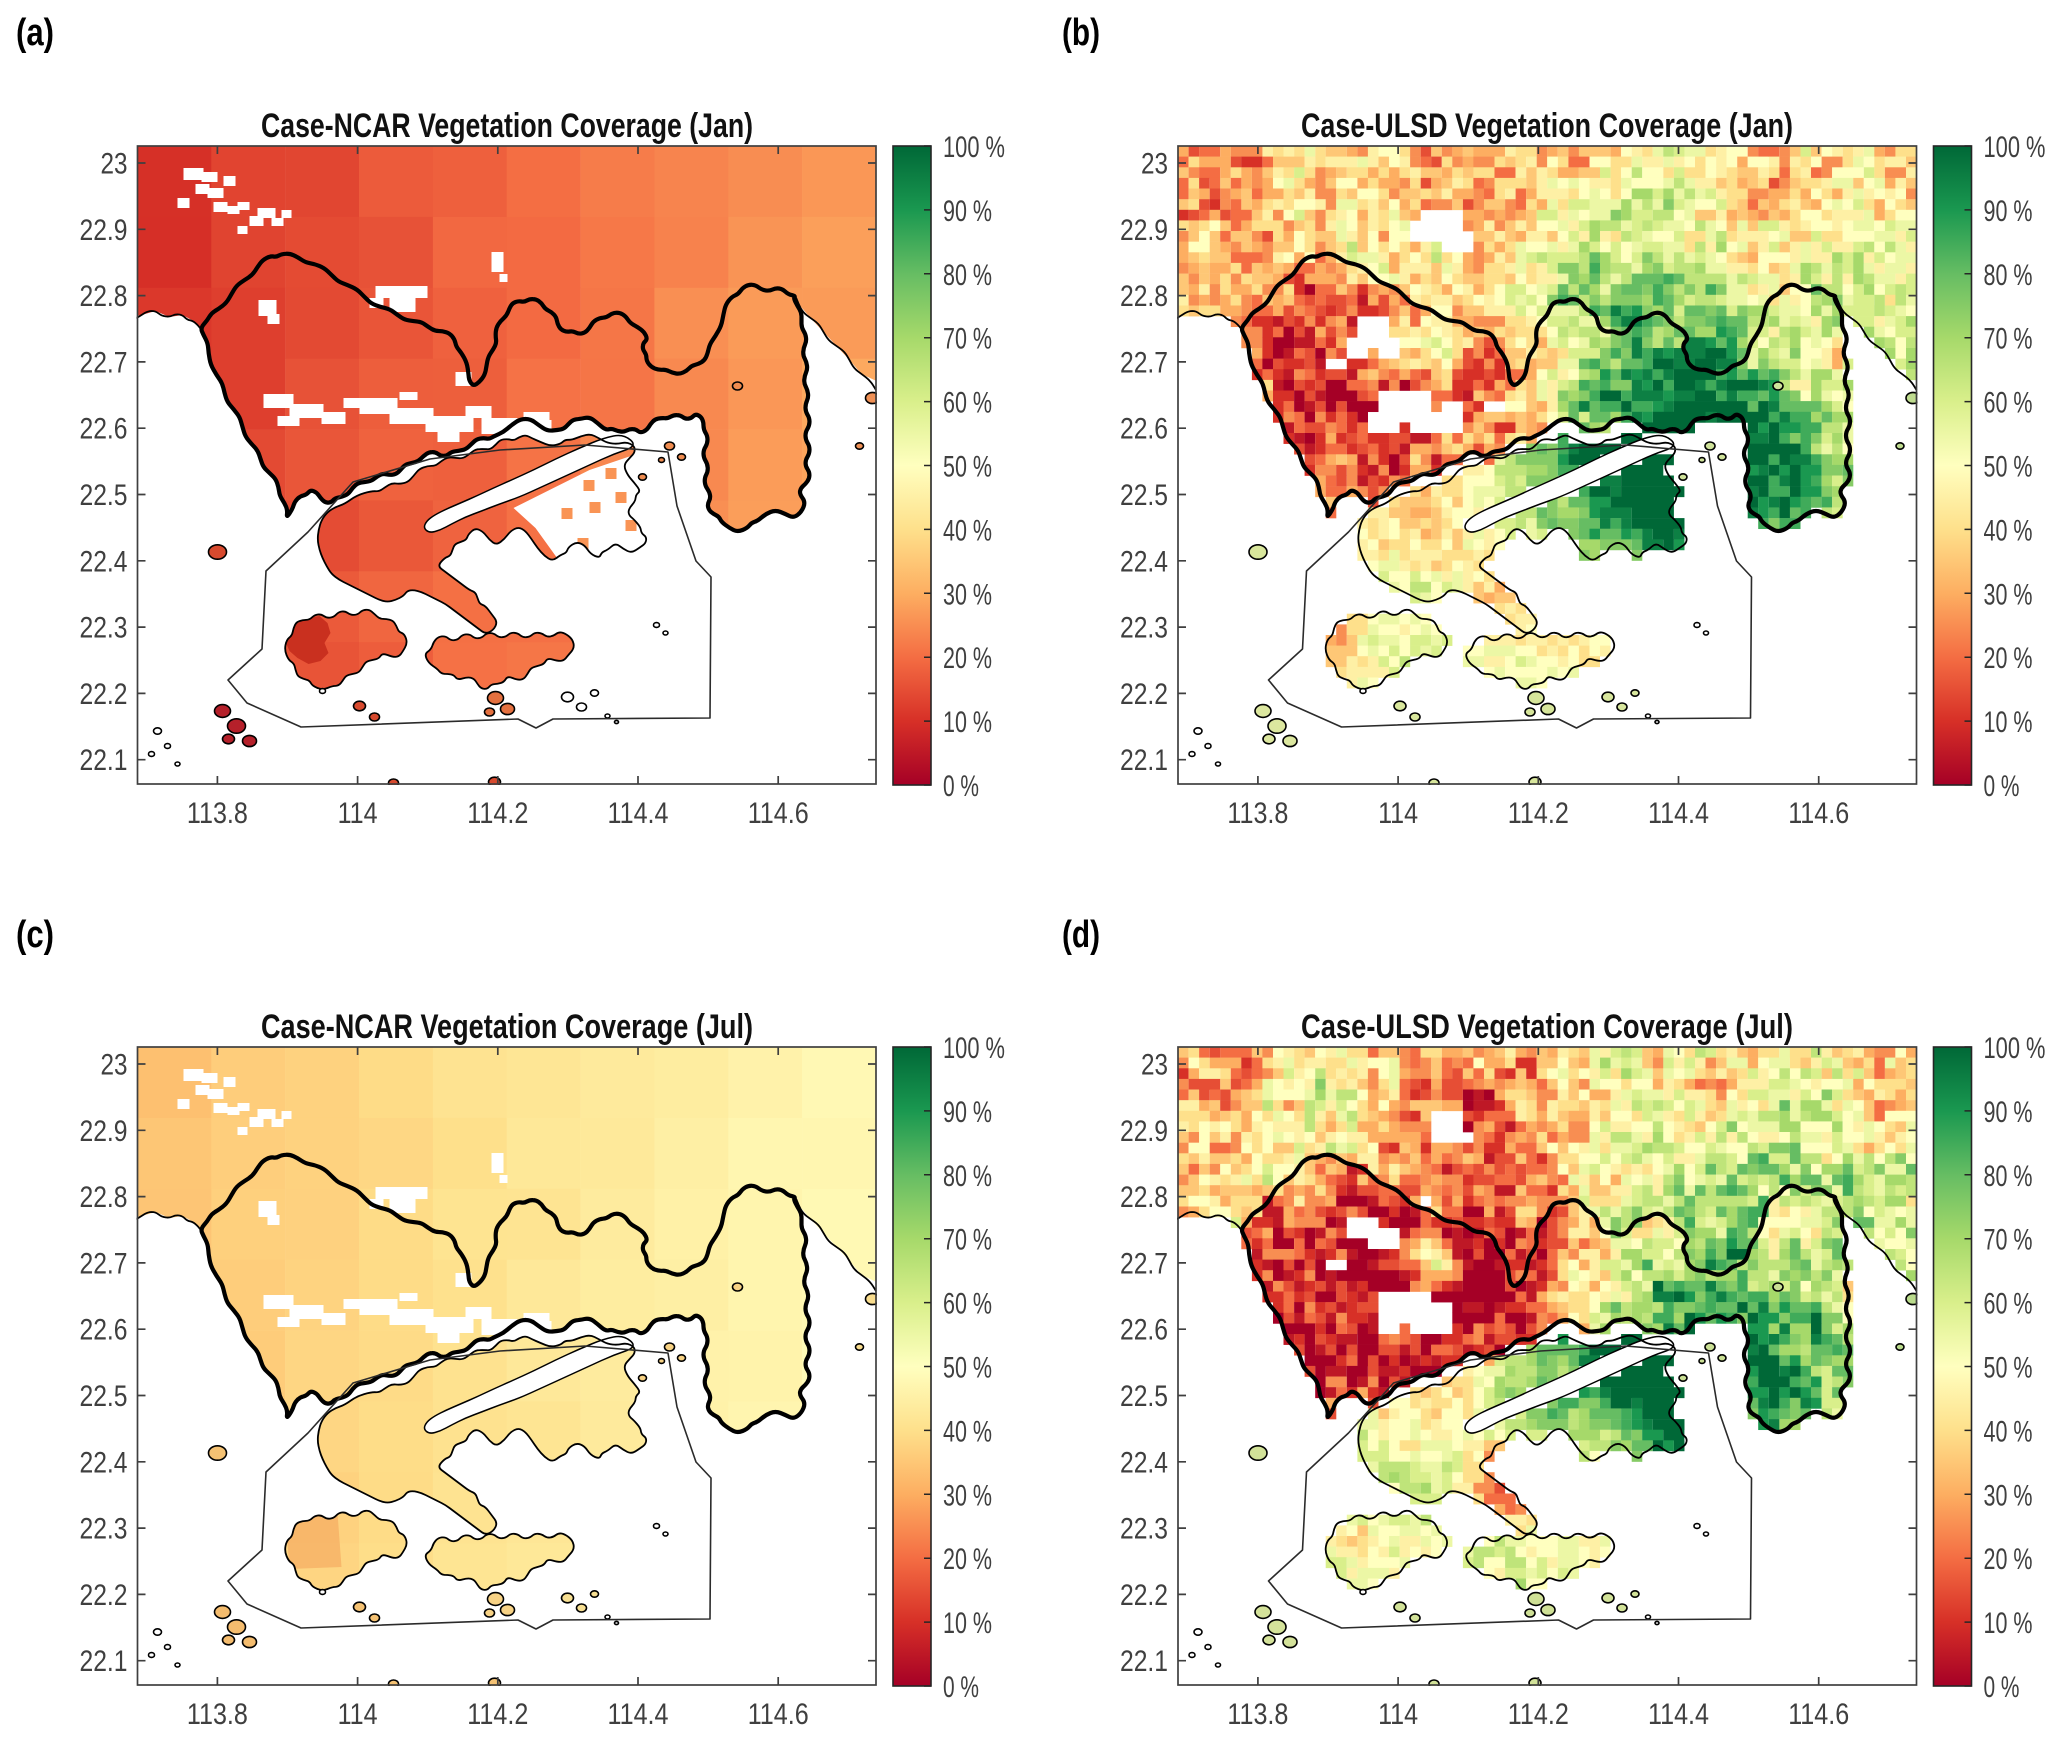  What do you see at coordinates (1547, 1027) in the screenshot?
I see `svg-text:Case-ULSD Vegetation Coverage: Case-ULSD Vegetation Coverage (Jul)` at bounding box center [1547, 1027].